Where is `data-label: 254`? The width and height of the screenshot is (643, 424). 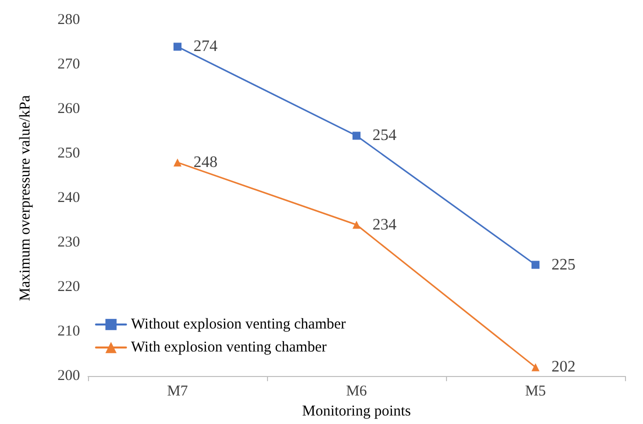
data-label: 254 is located at coordinates (384, 135).